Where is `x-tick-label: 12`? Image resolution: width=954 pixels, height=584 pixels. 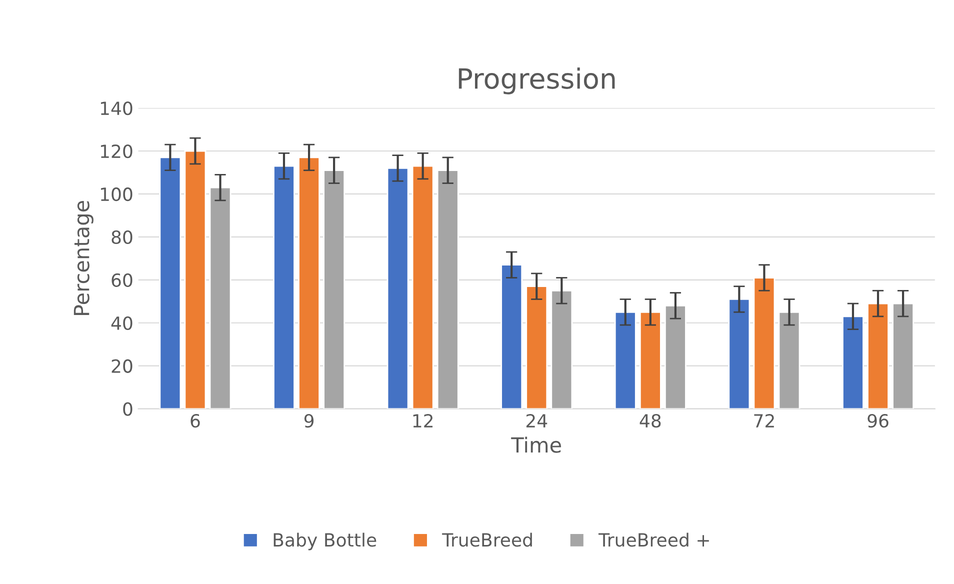 x-tick-label: 12 is located at coordinates (423, 421).